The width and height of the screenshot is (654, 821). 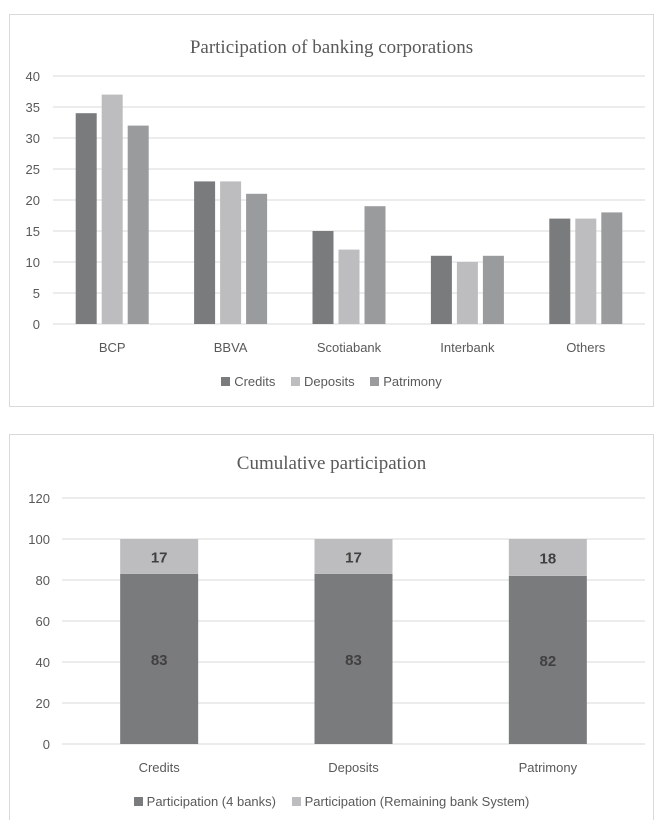 I want to click on legend-label: Credits, so click(x=255, y=381).